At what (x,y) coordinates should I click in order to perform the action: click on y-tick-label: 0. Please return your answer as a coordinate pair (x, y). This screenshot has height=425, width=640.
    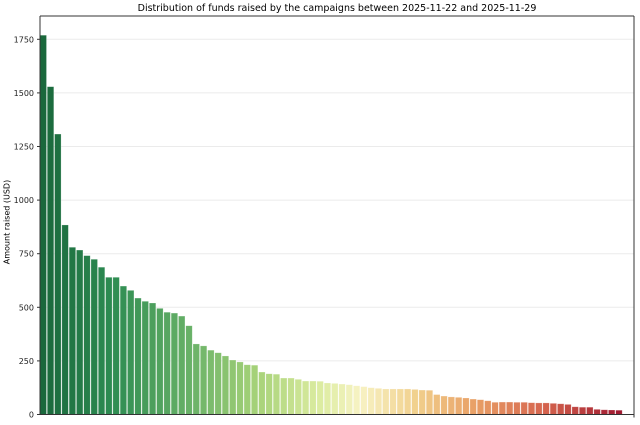
    Looking at the image, I should click on (31, 415).